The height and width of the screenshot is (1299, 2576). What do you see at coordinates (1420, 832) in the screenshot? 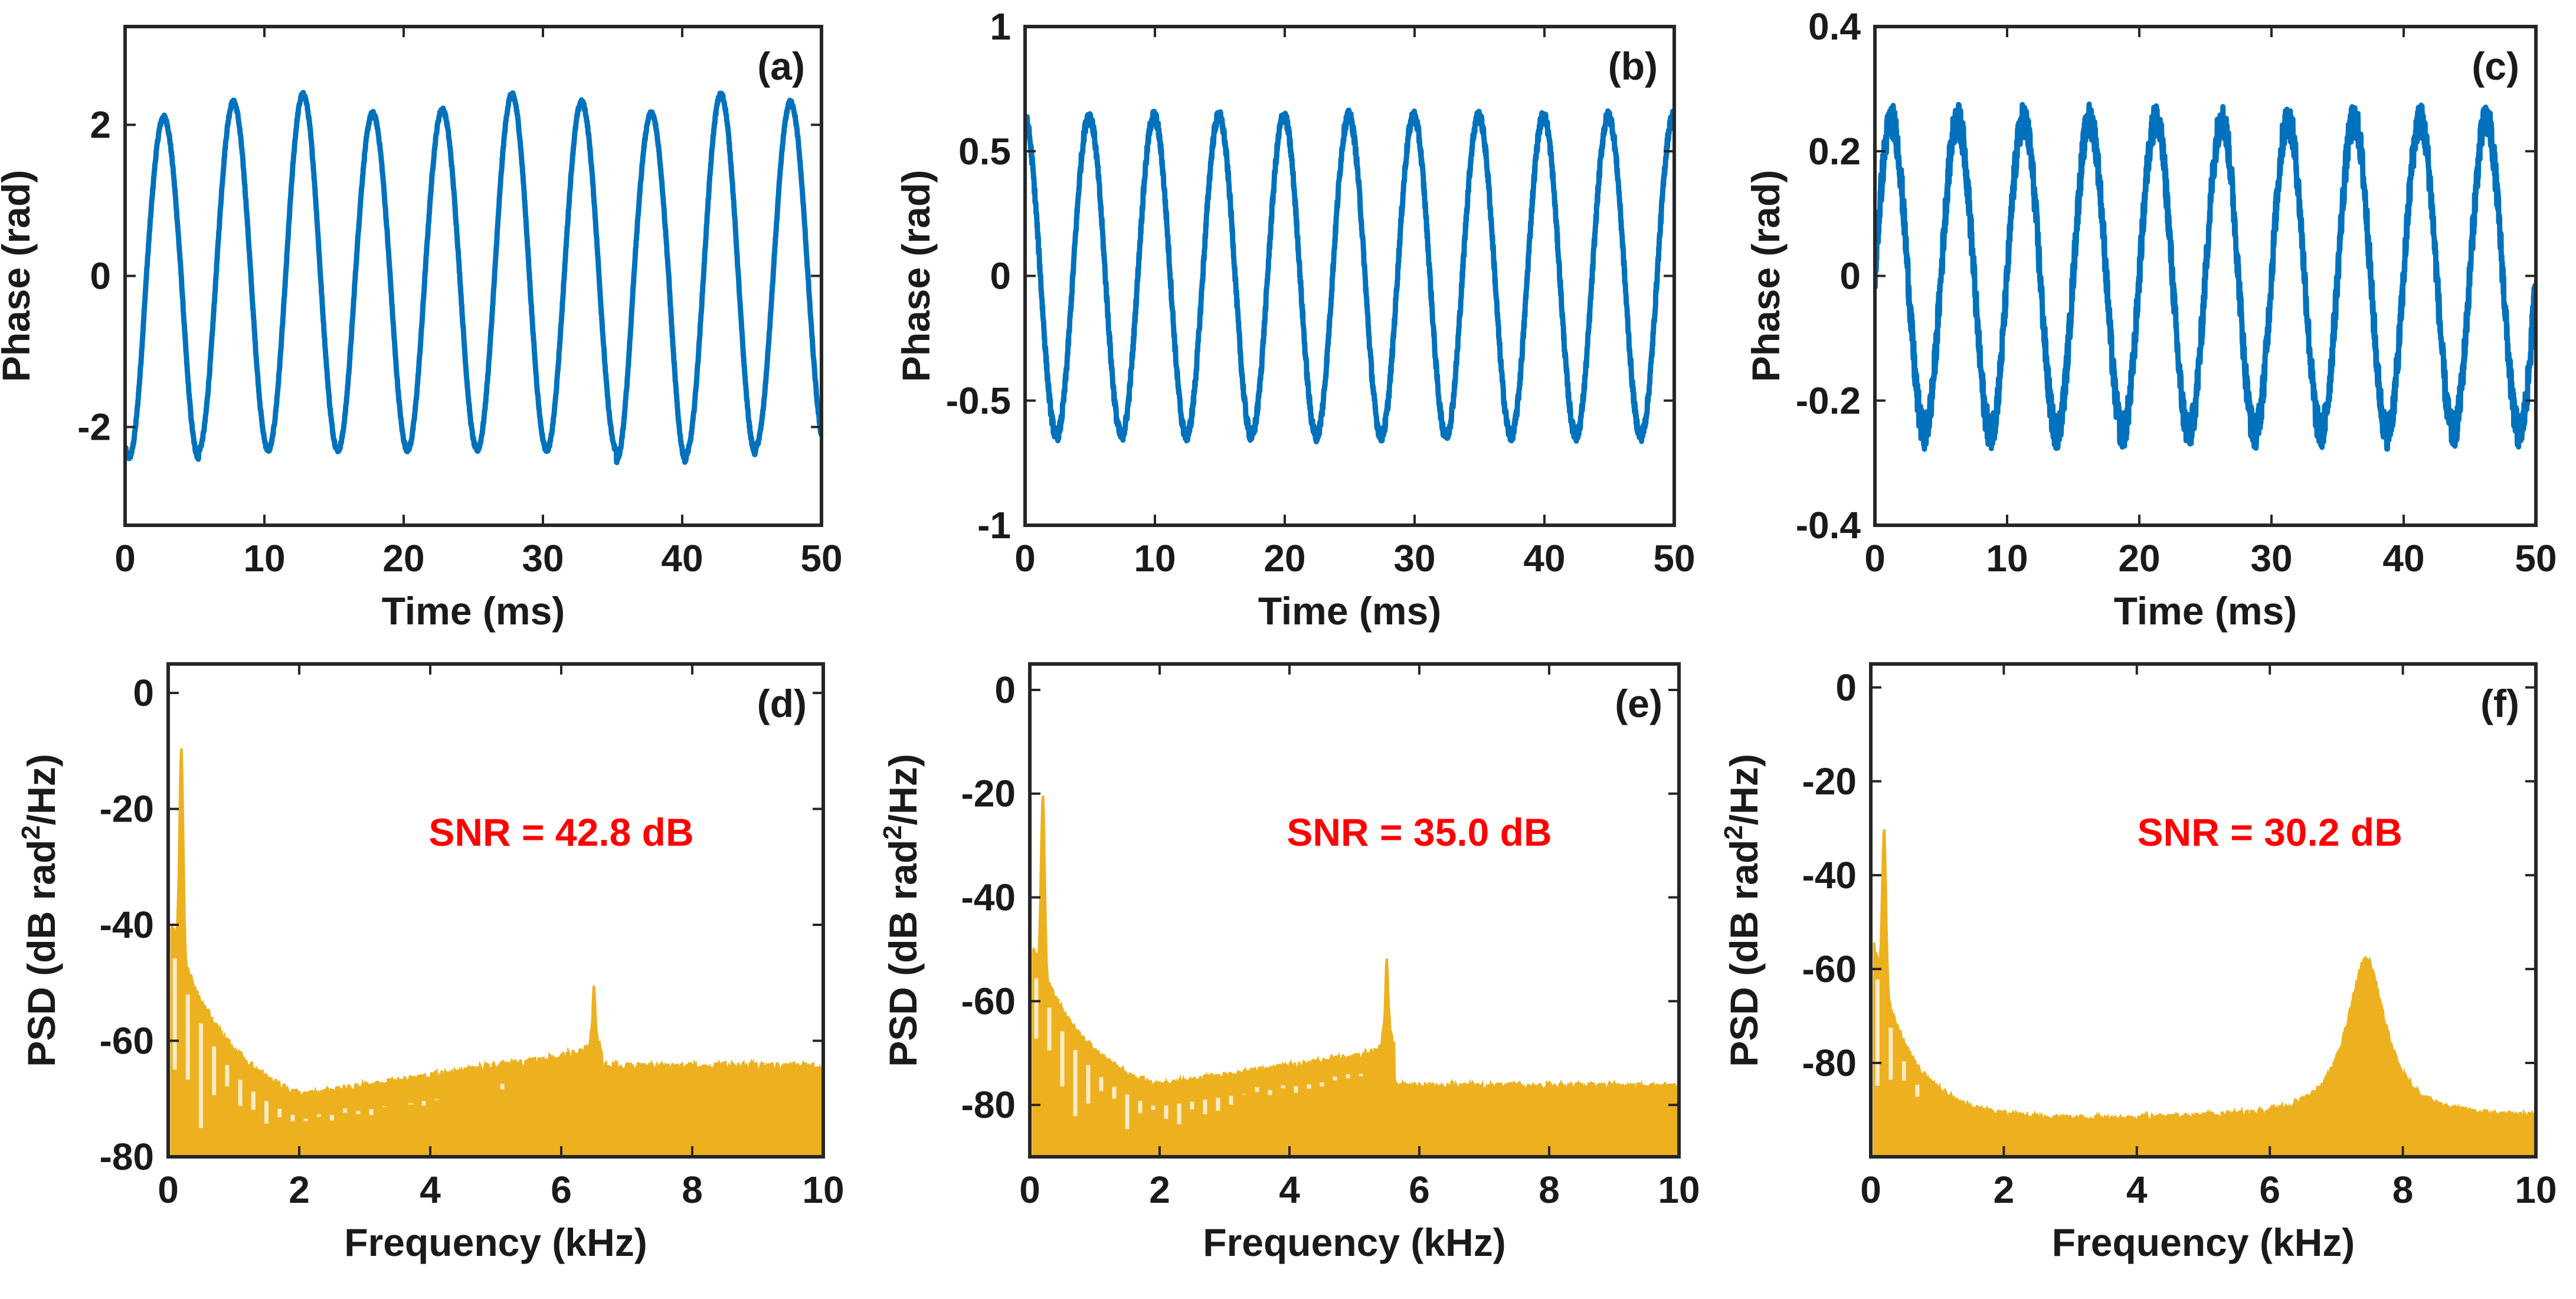
I see `snr-annotation: SNR = 35.0 dB` at bounding box center [1420, 832].